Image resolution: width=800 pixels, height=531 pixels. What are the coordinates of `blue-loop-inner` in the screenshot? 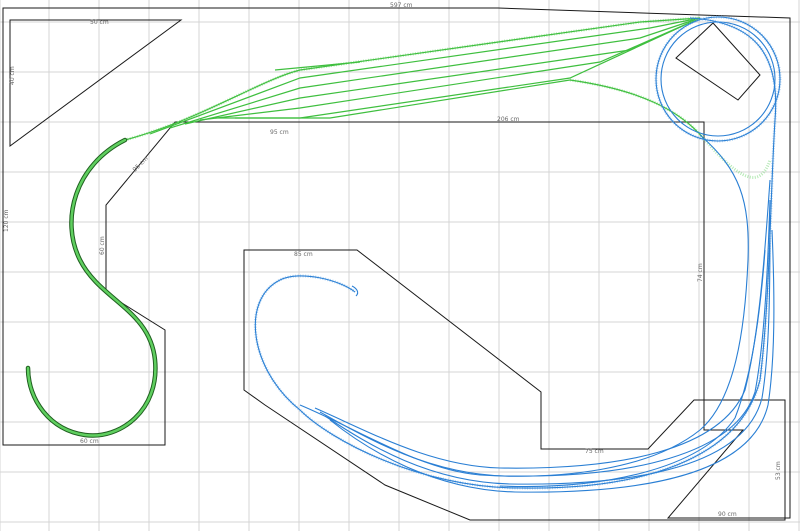 It's located at (718, 79).